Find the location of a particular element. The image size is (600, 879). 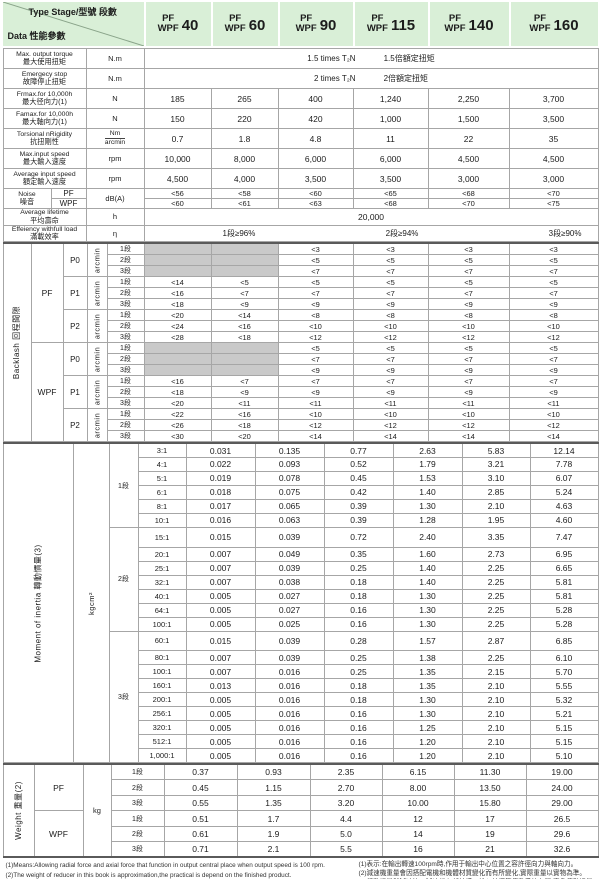

value-cell: 2.35 is located at coordinates (346, 772).